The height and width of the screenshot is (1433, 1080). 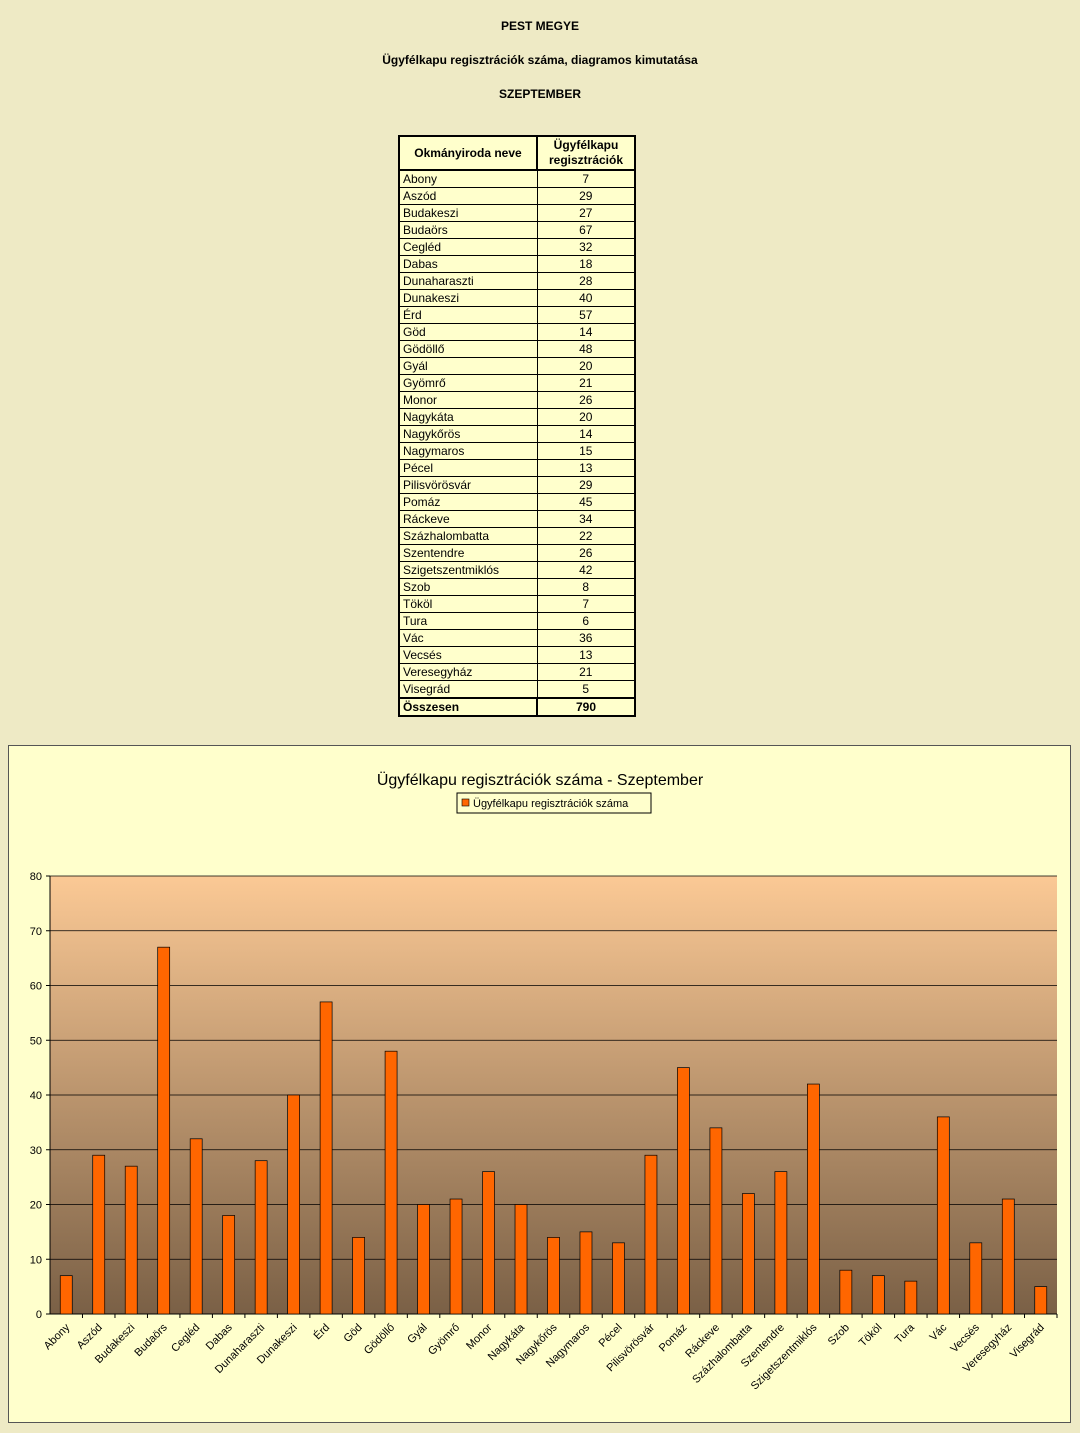 I want to click on table-row: Monor 26, so click(x=517, y=400).